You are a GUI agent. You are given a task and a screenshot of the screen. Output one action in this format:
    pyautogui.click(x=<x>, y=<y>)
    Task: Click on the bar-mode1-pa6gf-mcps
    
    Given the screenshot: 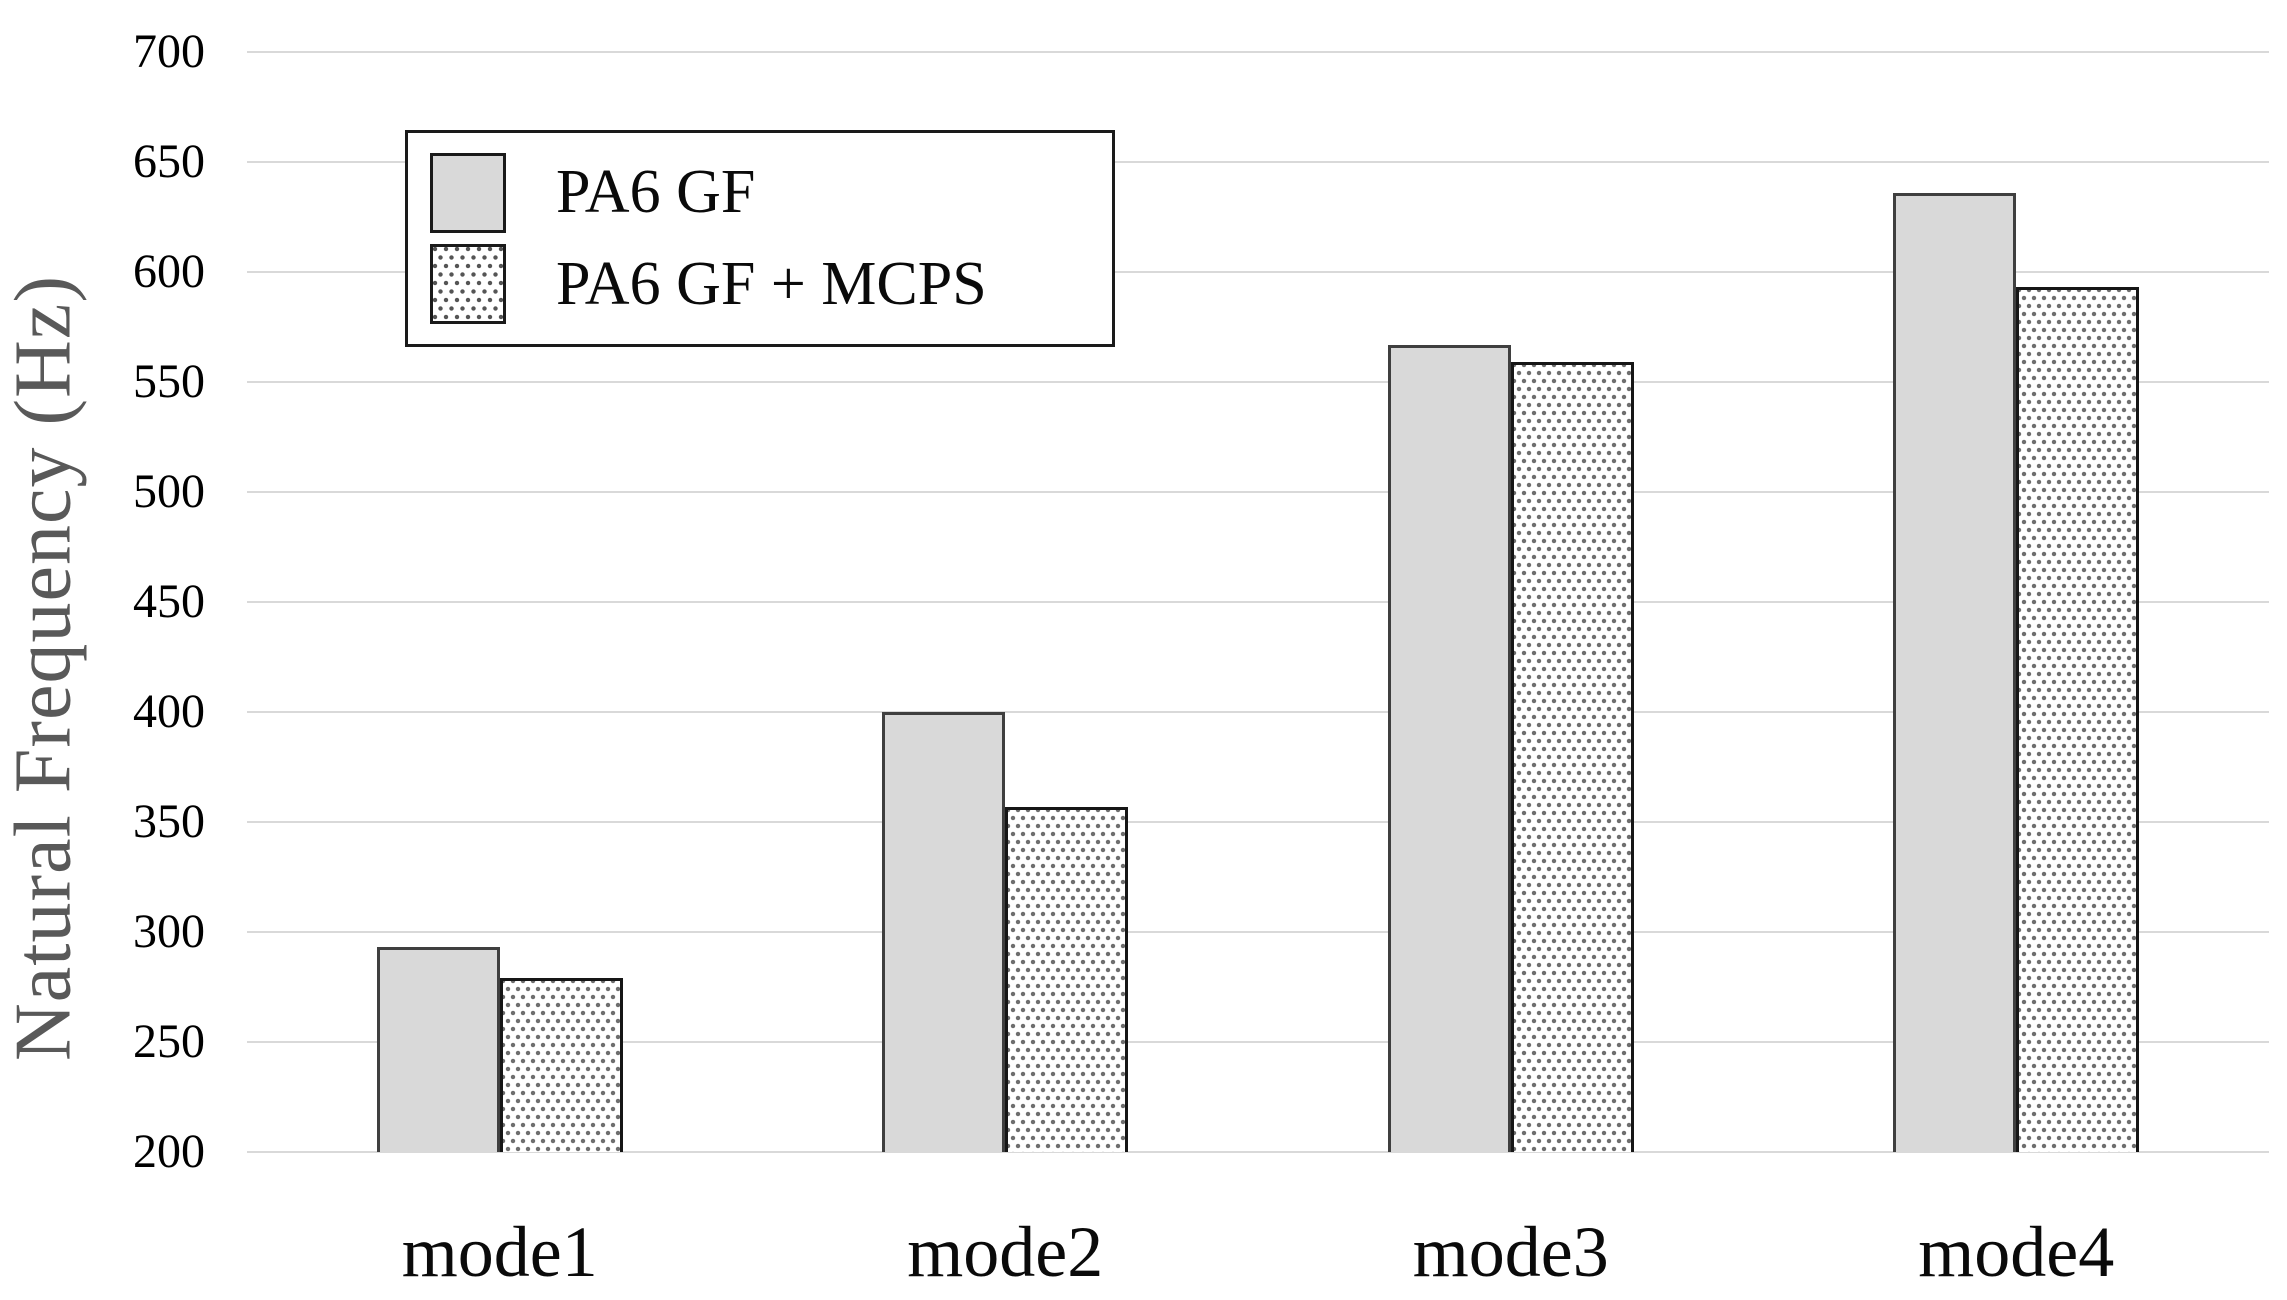 What is the action you would take?
    pyautogui.click(x=561, y=1065)
    